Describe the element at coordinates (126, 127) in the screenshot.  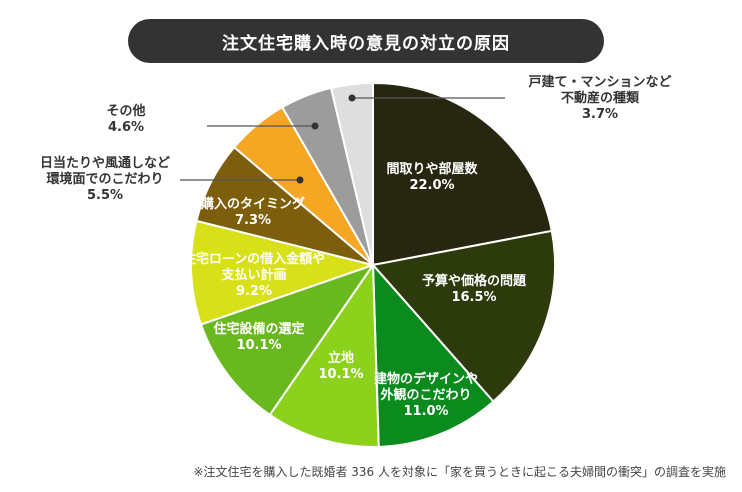
I see `slice-value-label: 4.6%` at that location.